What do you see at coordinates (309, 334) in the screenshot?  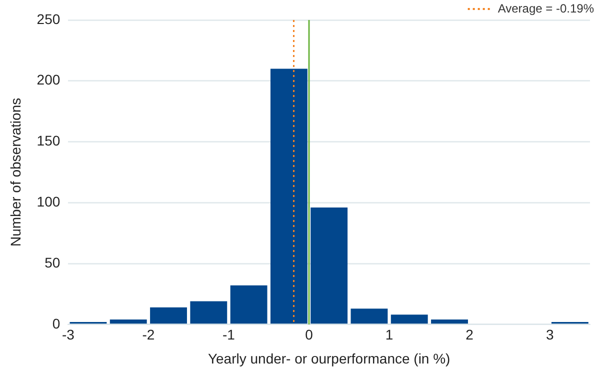 I see `x-tick-label: 0` at bounding box center [309, 334].